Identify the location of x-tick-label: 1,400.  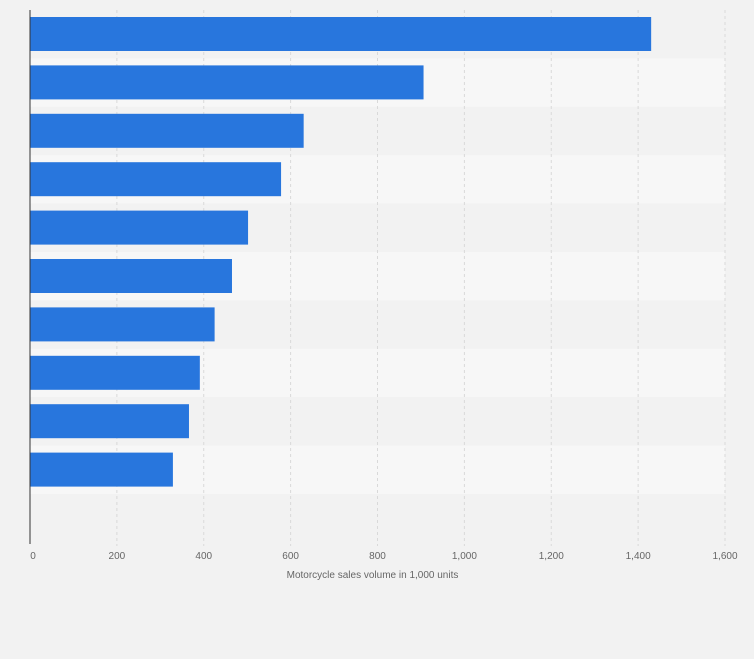
(638, 556).